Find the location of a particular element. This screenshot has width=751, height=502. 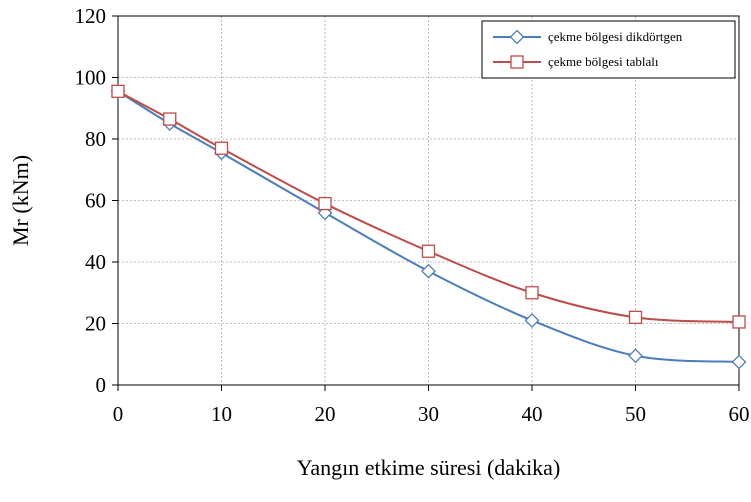

y-tick-label: 60 is located at coordinates (95, 201).